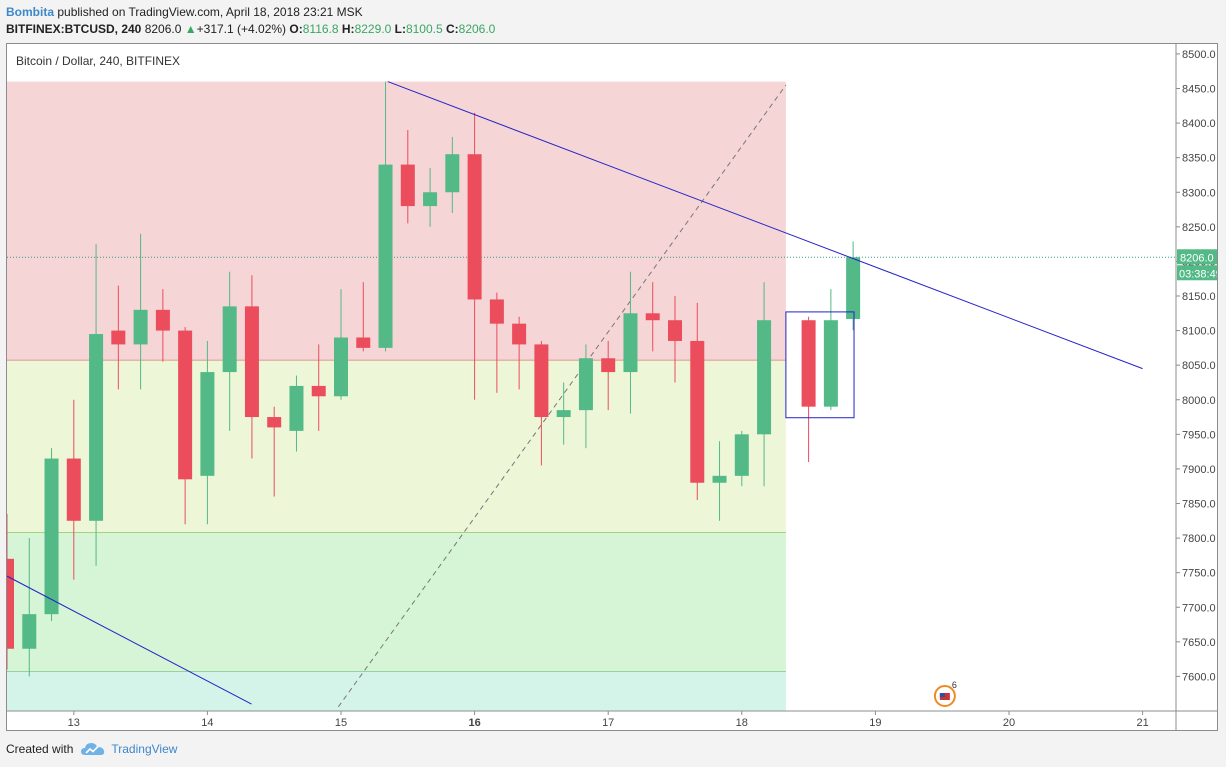 This screenshot has height=767, width=1226. I want to click on y-tick-label-15: 7750.0, so click(1199, 574).